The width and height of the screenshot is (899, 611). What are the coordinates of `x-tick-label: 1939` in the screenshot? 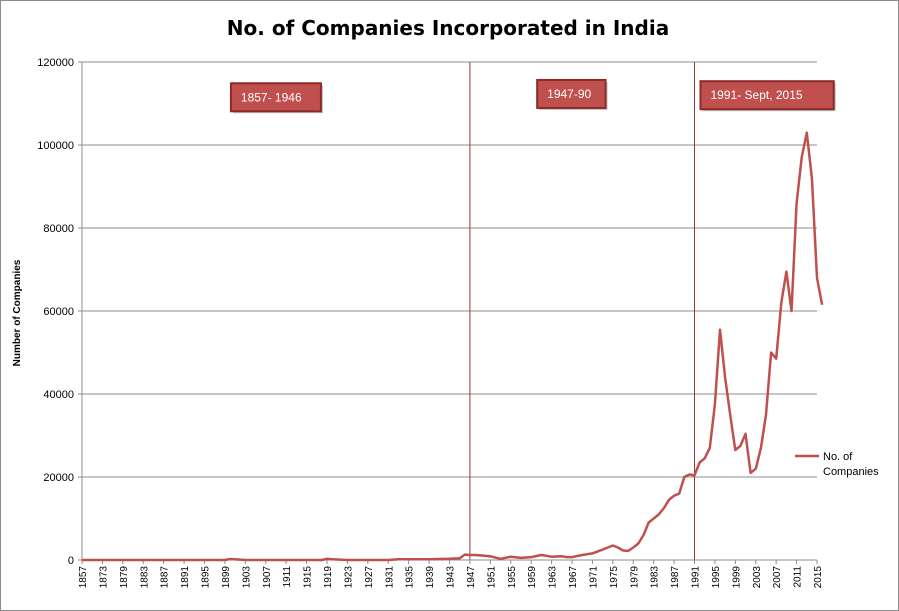 It's located at (430, 577).